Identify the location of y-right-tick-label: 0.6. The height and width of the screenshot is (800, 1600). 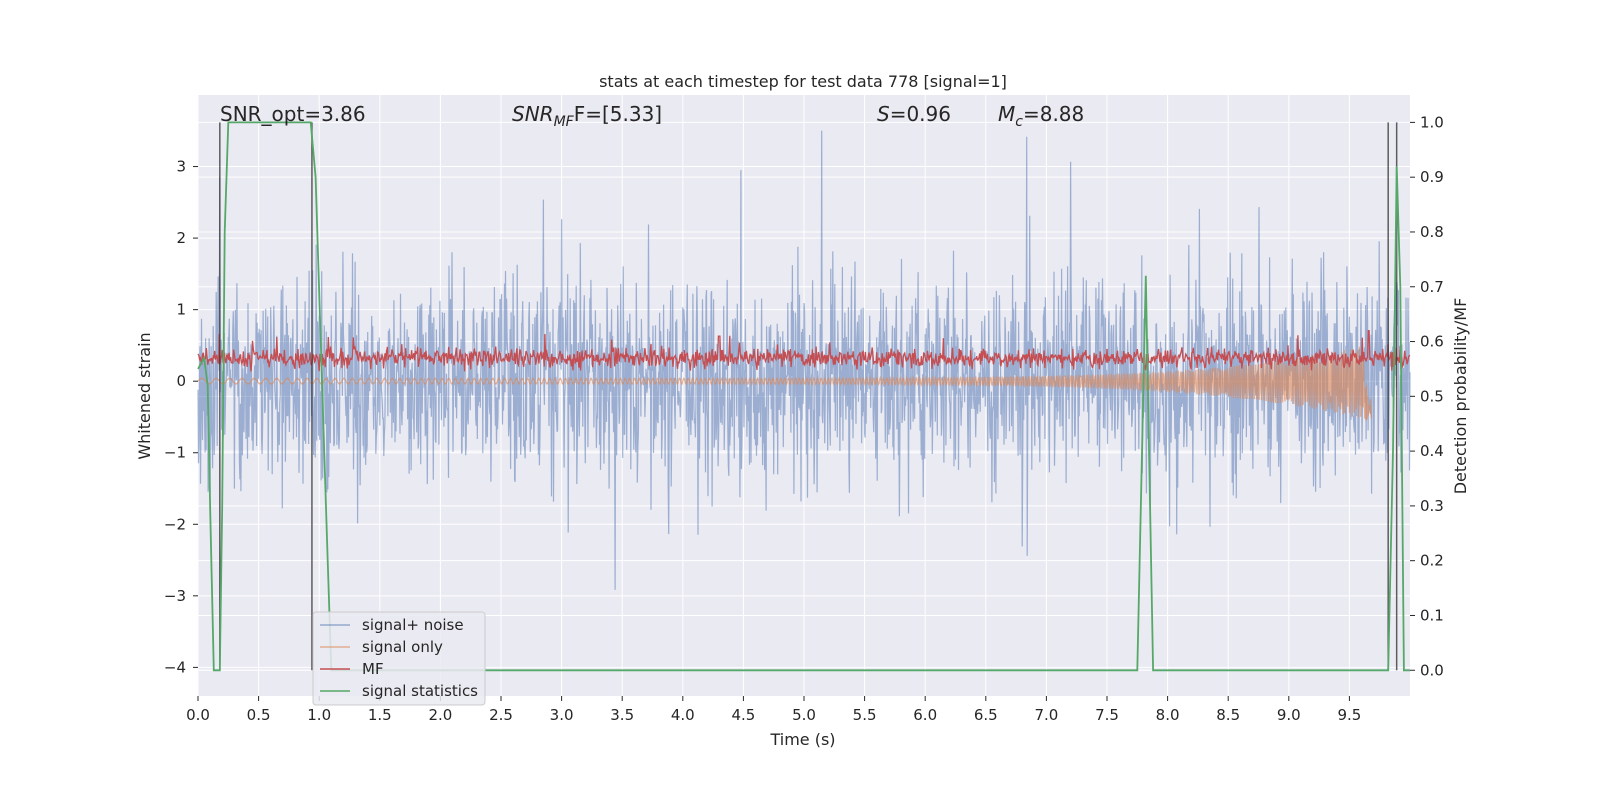
(1432, 342).